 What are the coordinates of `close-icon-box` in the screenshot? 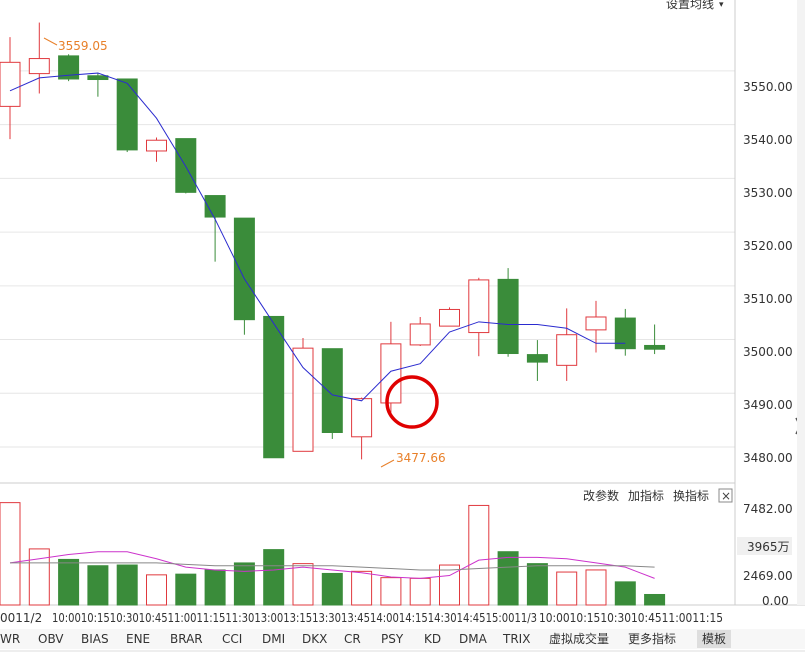 It's located at (725, 495).